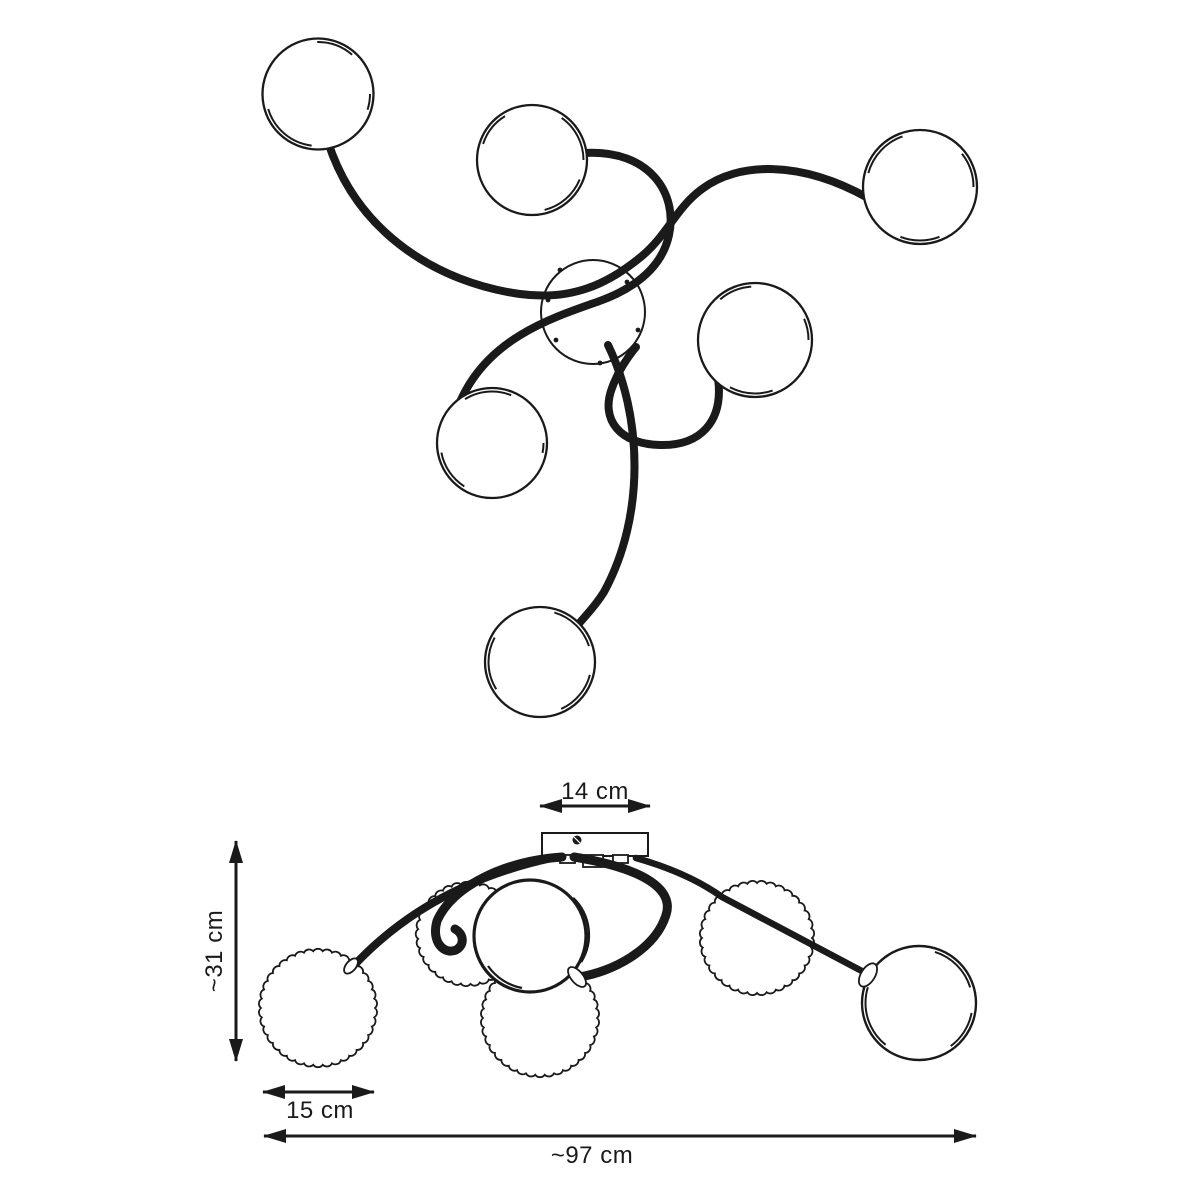 The height and width of the screenshot is (1200, 1200). Describe the element at coordinates (868, 975) in the screenshot. I see `right-globe-collar` at that location.